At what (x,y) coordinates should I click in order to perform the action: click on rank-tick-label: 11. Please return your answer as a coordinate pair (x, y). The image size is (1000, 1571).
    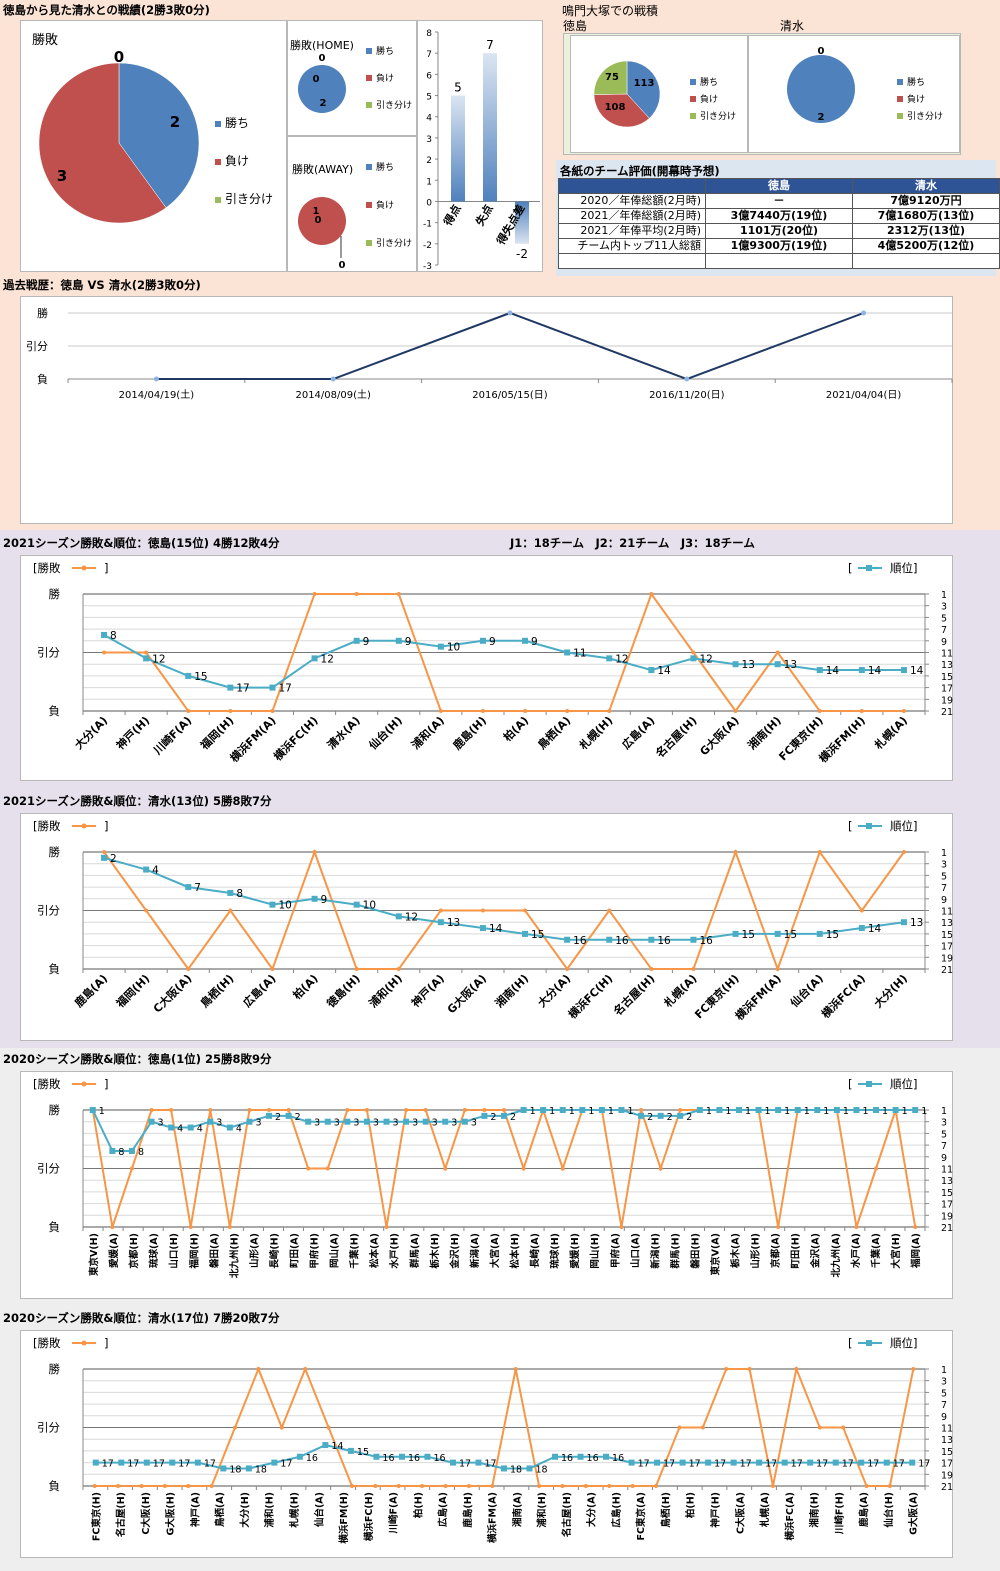
    Looking at the image, I should click on (947, 1429).